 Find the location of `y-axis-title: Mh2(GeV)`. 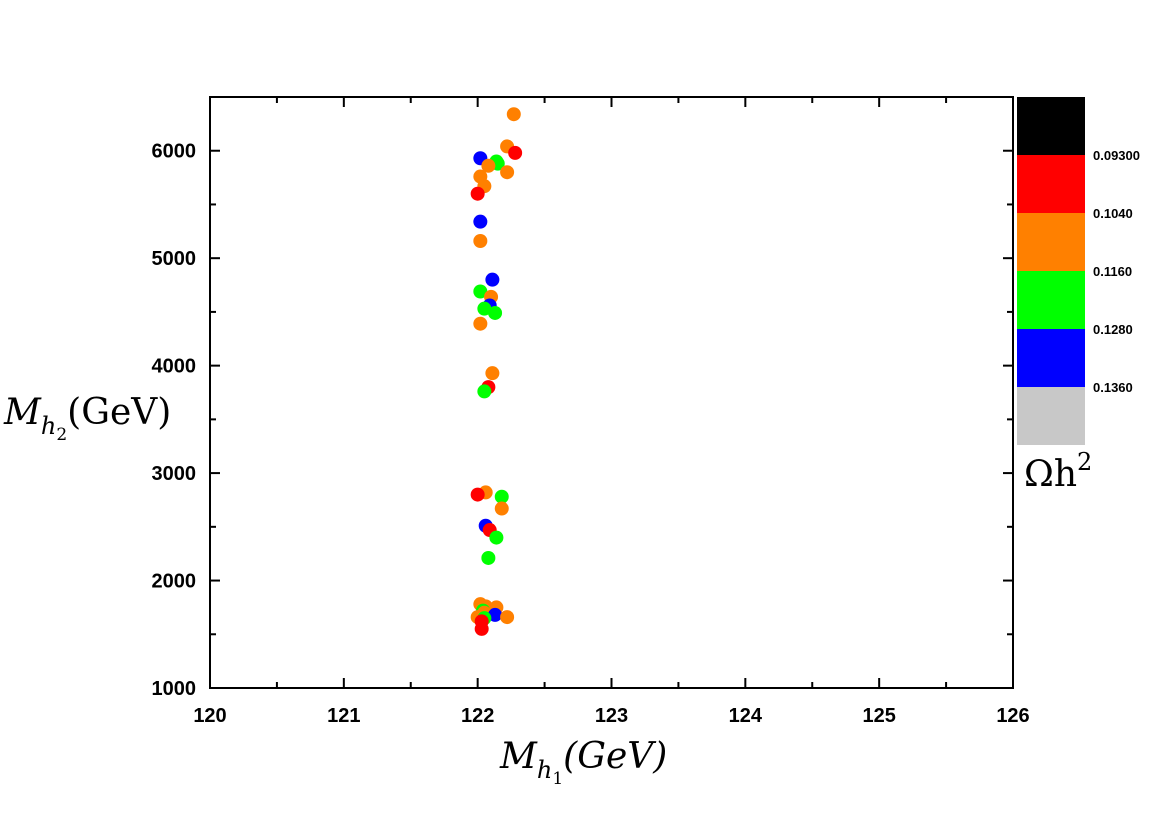

y-axis-title: Mh2(GeV) is located at coordinates (87, 418).